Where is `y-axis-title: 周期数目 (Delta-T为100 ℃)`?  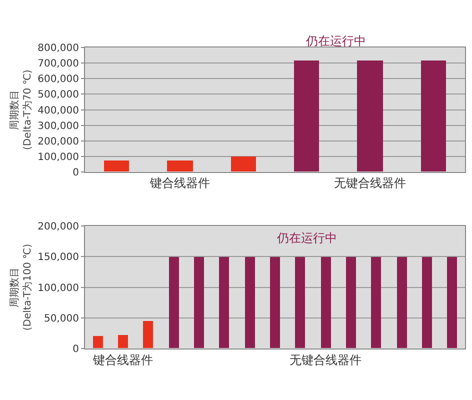 y-axis-title: 周期数目 (Delta-T为100 ℃) is located at coordinates (21, 287).